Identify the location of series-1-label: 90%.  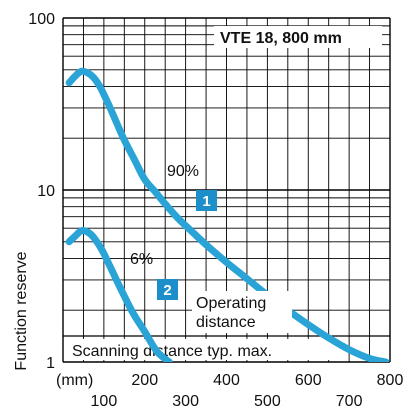
(183, 171).